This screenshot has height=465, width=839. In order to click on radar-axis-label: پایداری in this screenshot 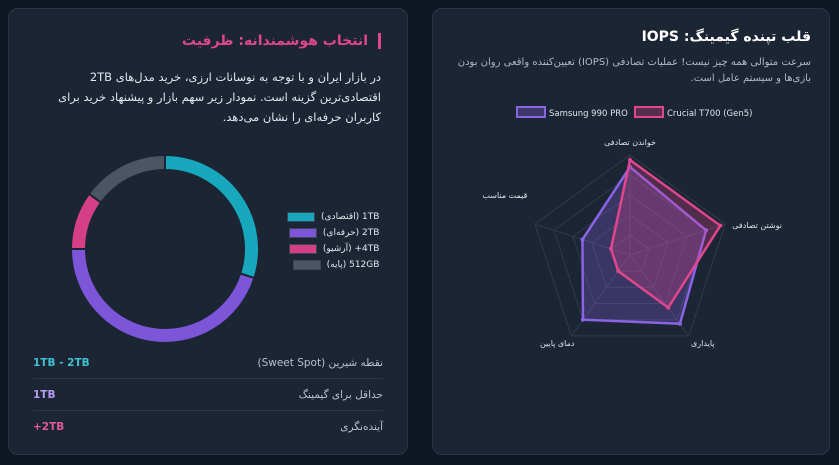, I will do `click(702, 343)`.